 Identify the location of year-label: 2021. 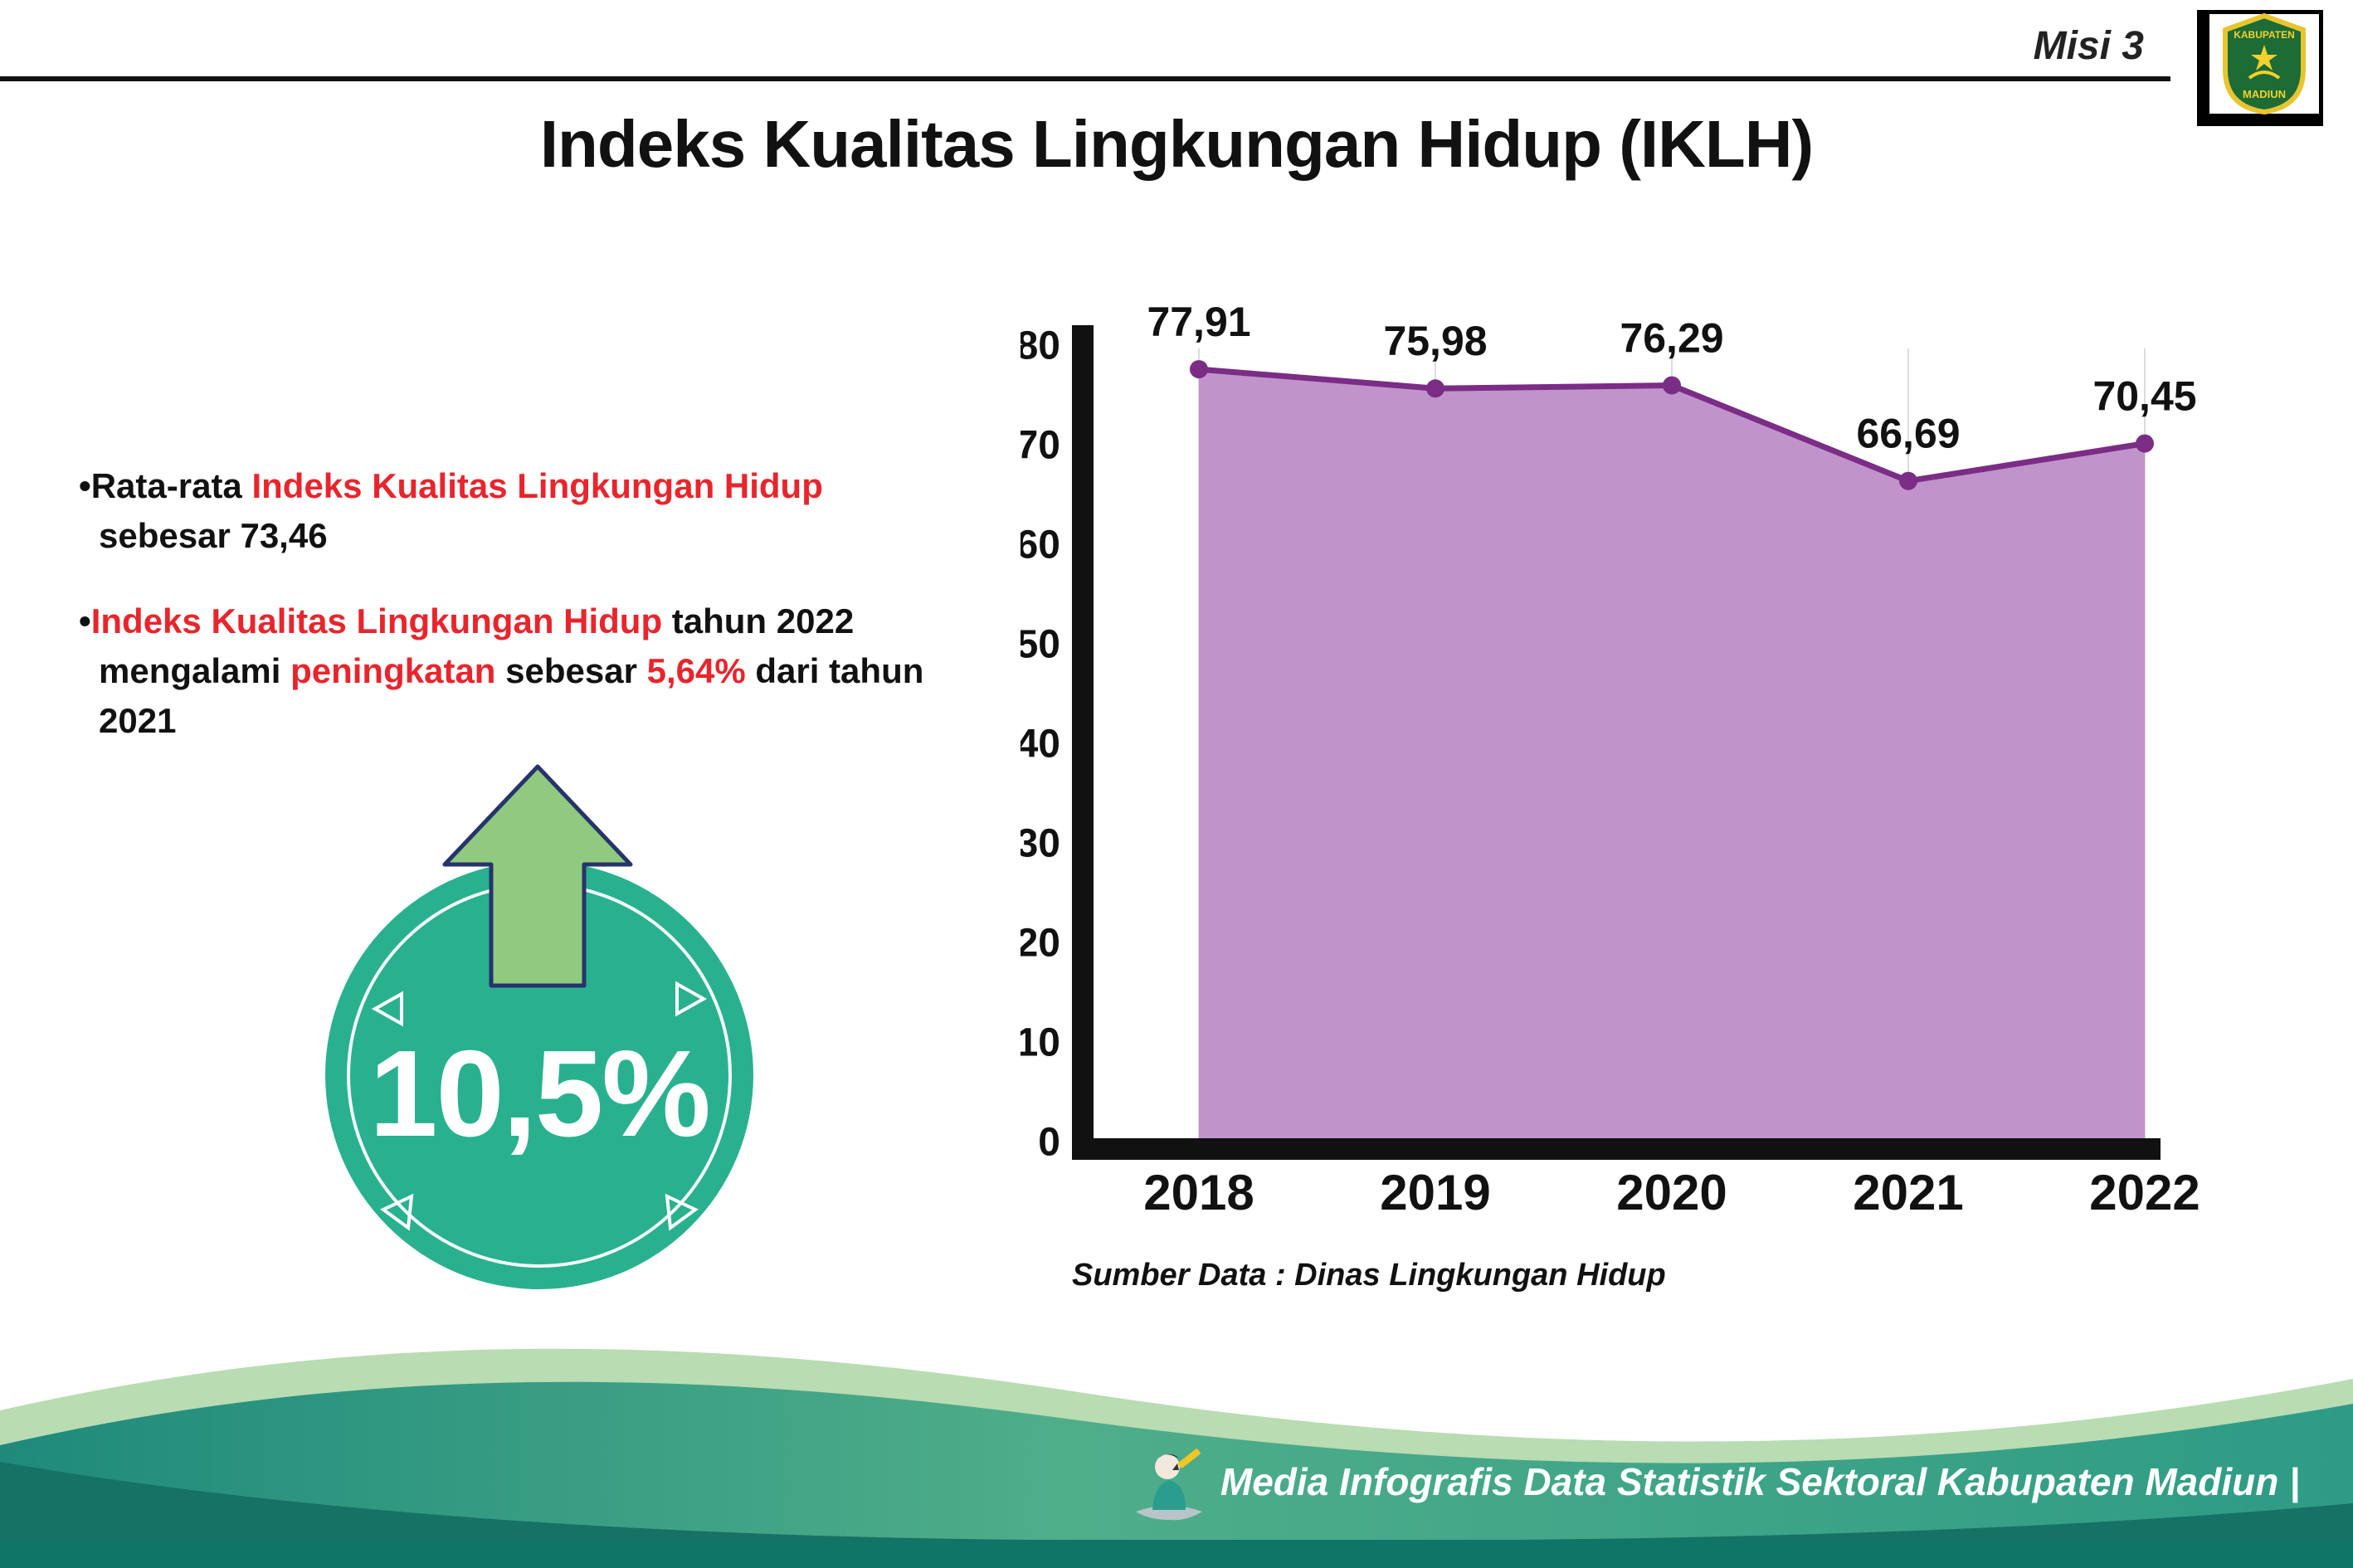
(1908, 1192).